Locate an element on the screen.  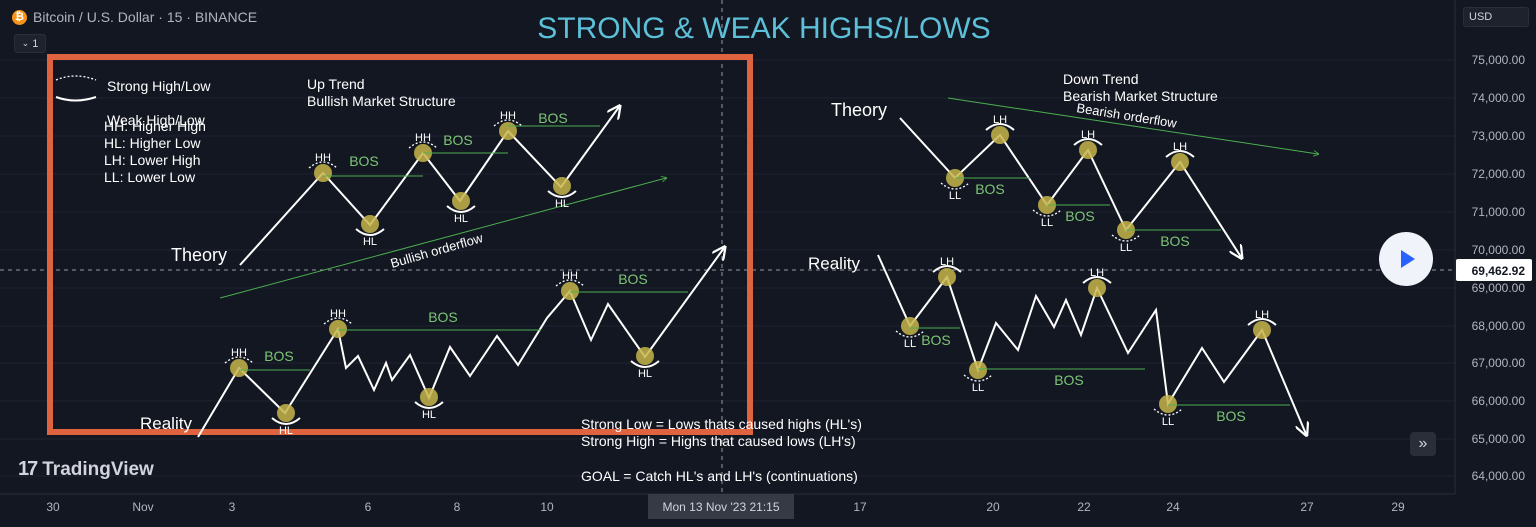
play-icon is located at coordinates (1408, 259).